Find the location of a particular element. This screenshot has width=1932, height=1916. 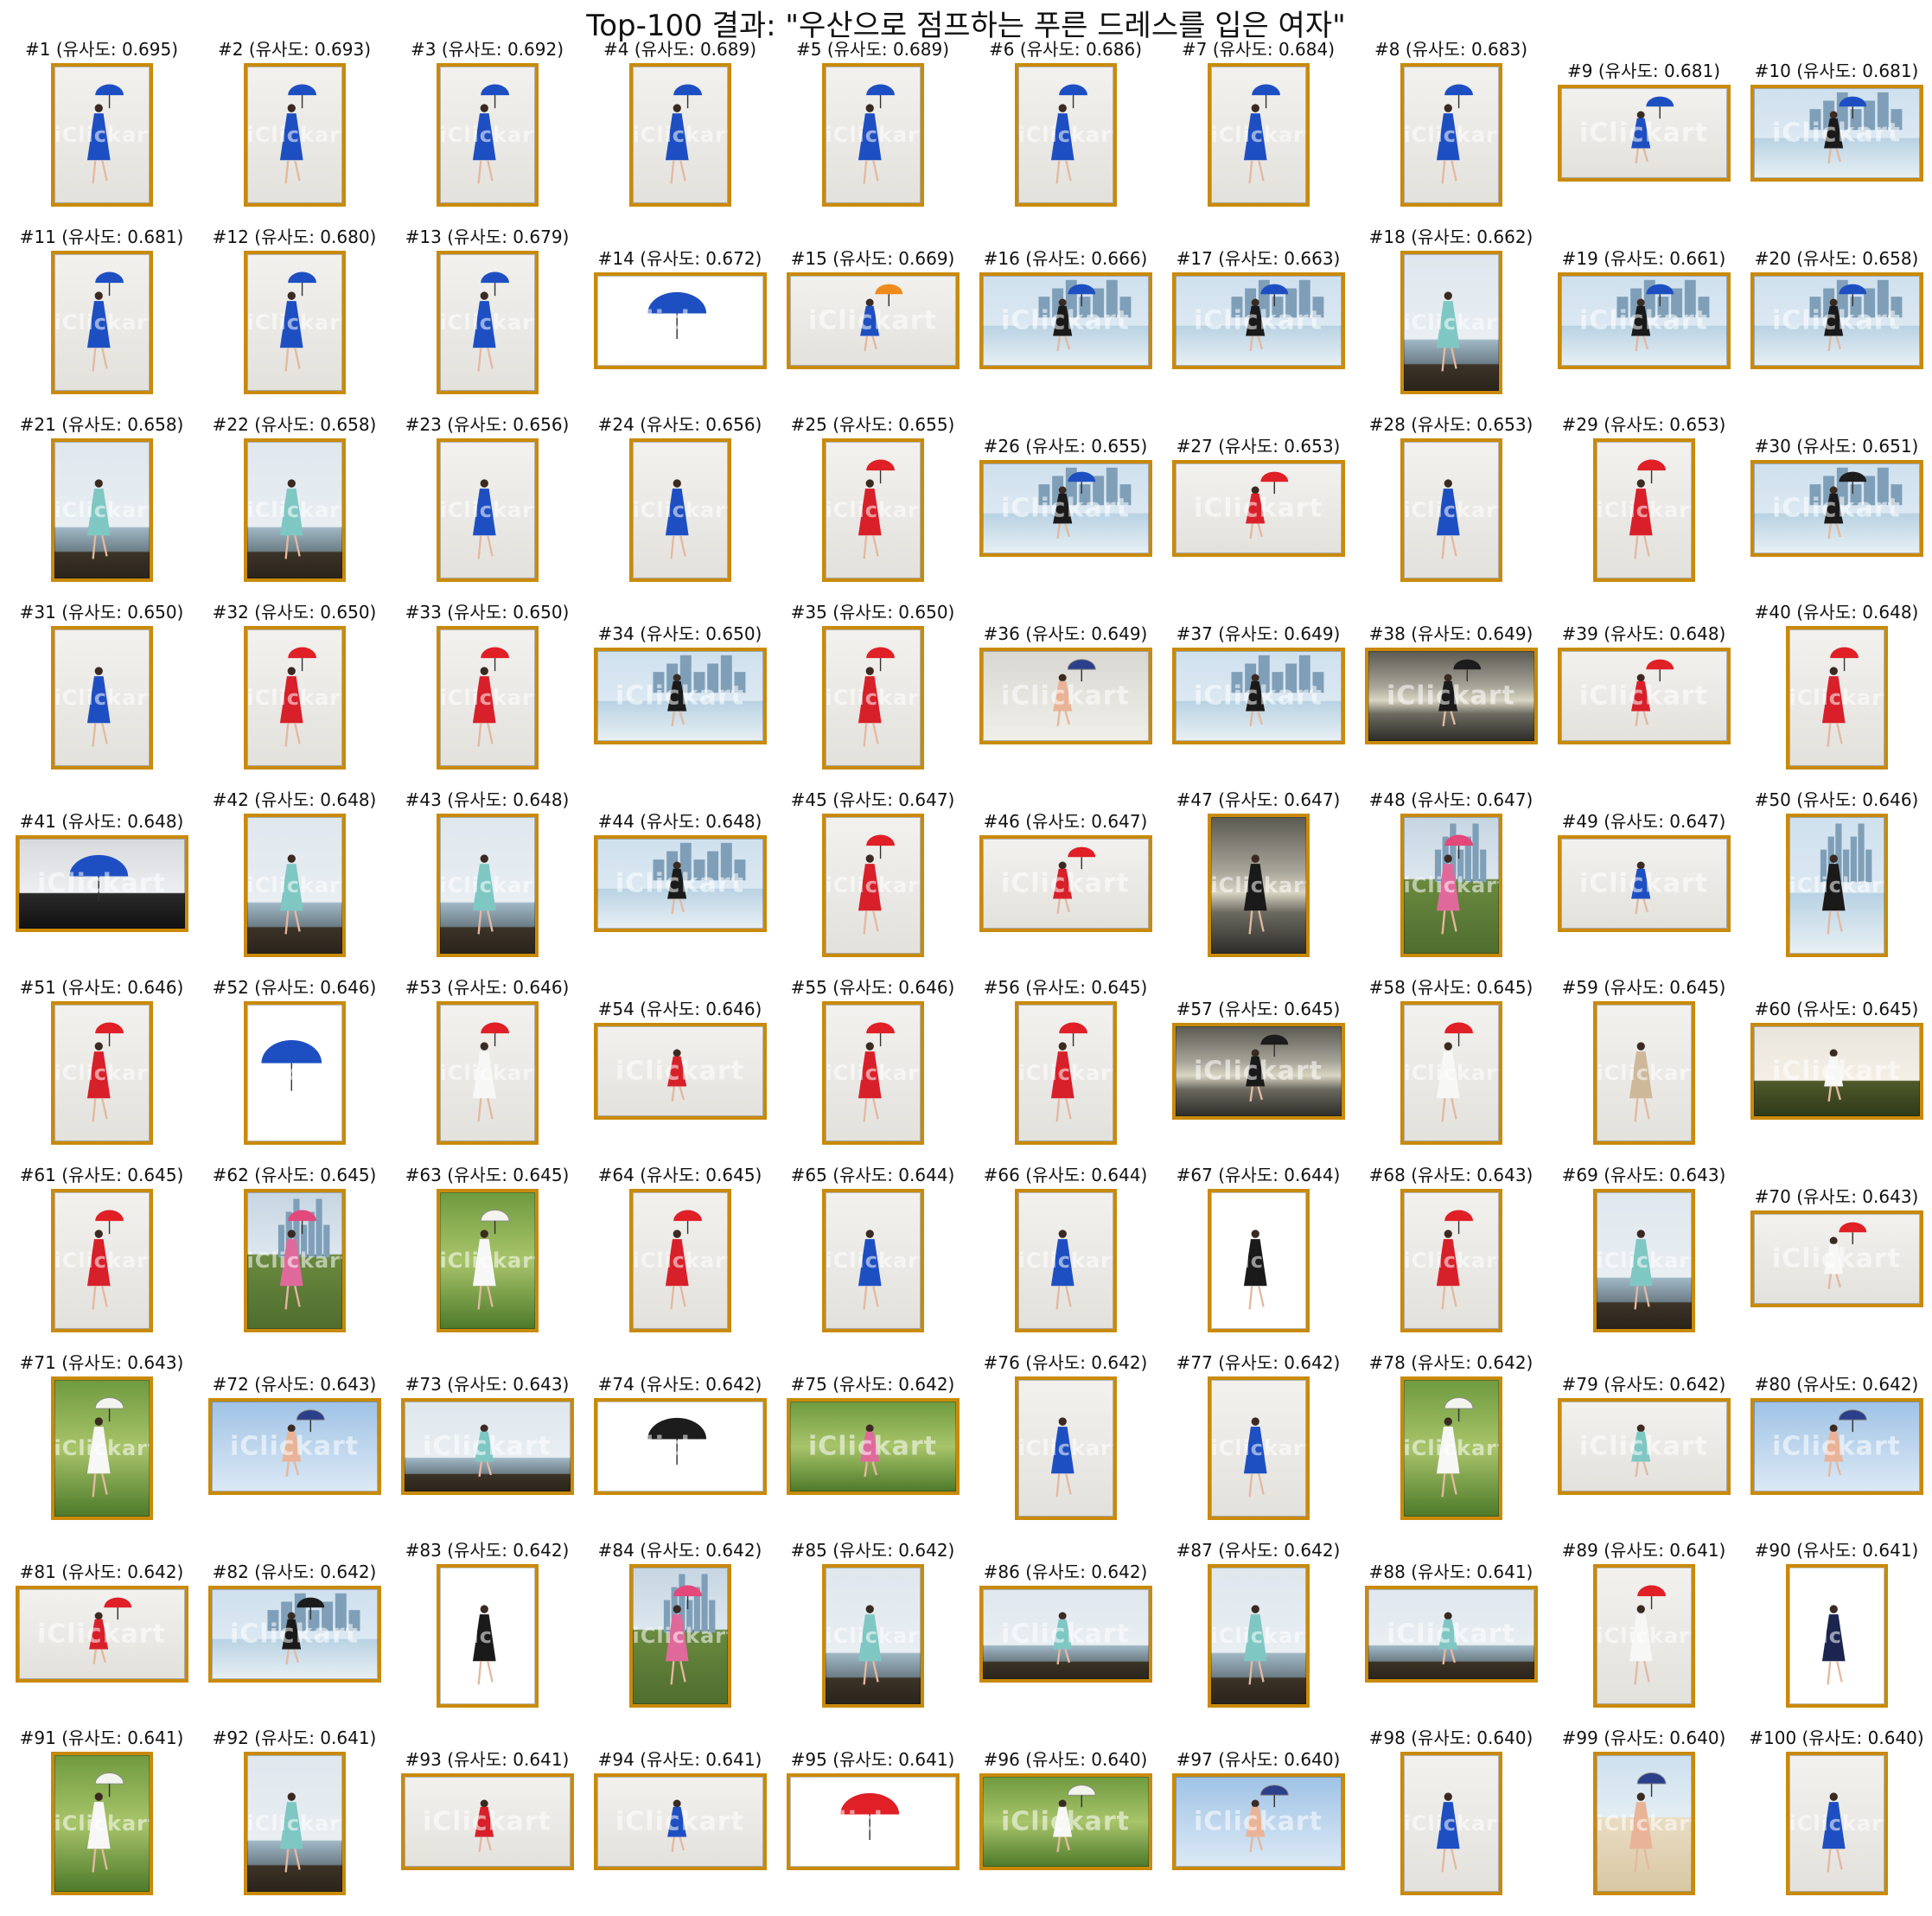

result-card: #21 (유사도: 0.658) iClickart is located at coordinates (101, 508).